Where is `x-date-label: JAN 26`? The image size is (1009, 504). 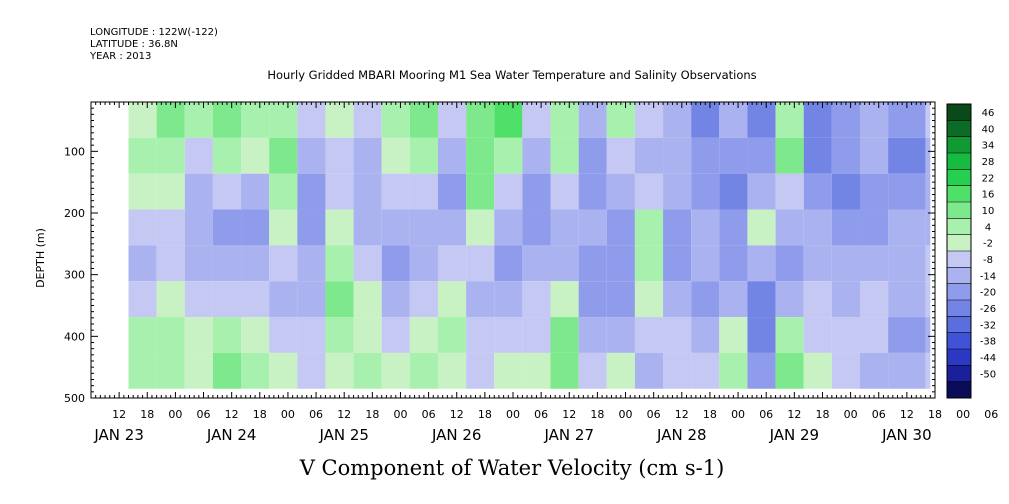
x-date-label: JAN 26 is located at coordinates (456, 435).